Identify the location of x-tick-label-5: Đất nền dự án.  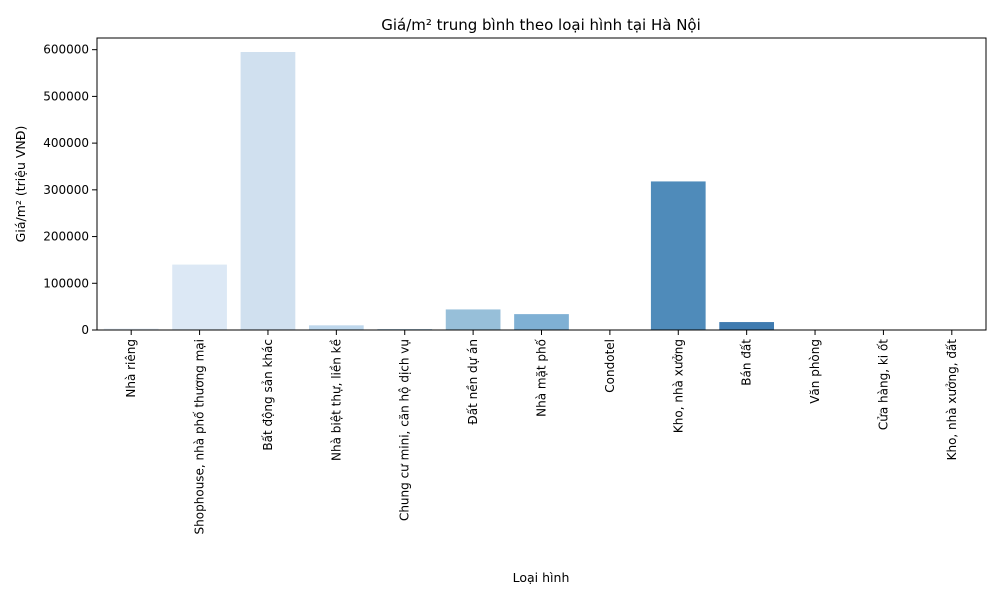
(473, 382).